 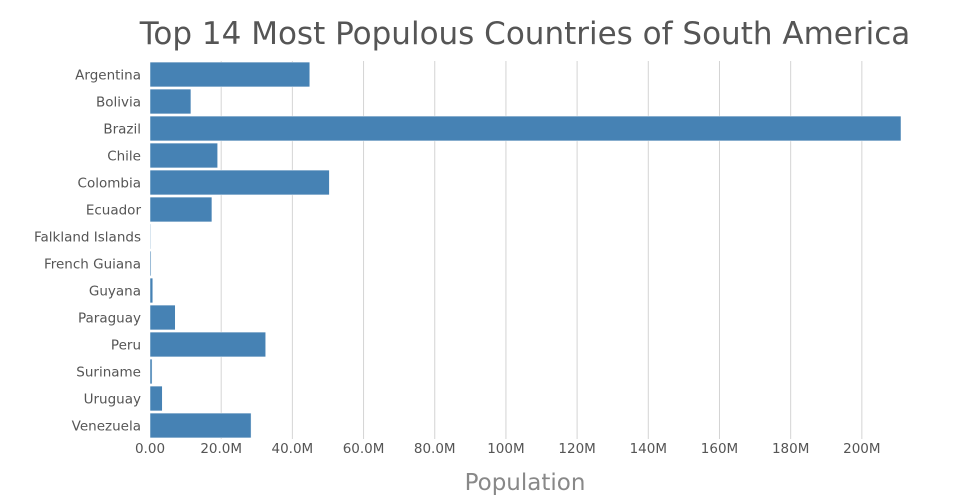 I want to click on x-tick-label: 140M, so click(x=648, y=449).